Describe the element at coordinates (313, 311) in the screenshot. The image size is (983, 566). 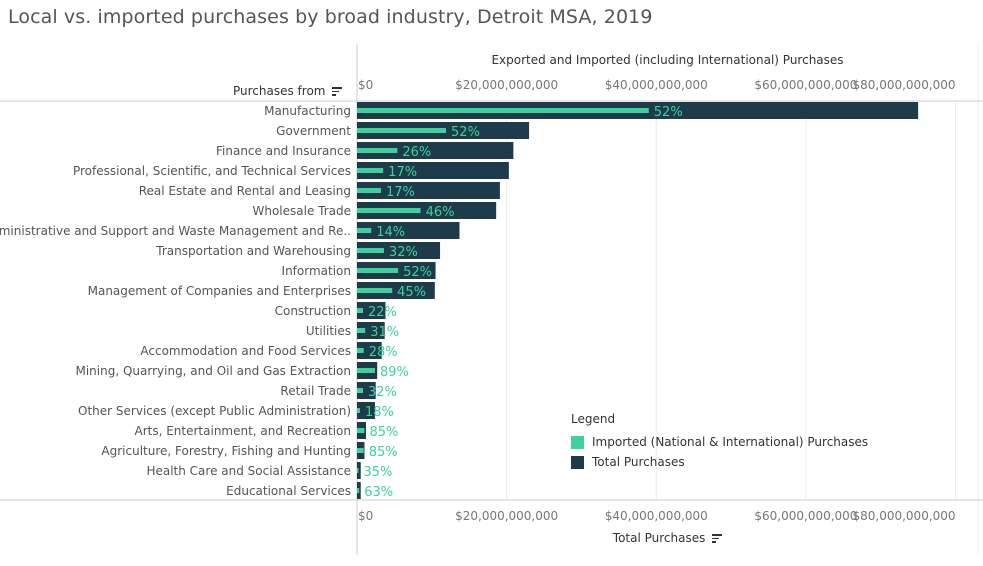
I see `category-label: Construction` at that location.